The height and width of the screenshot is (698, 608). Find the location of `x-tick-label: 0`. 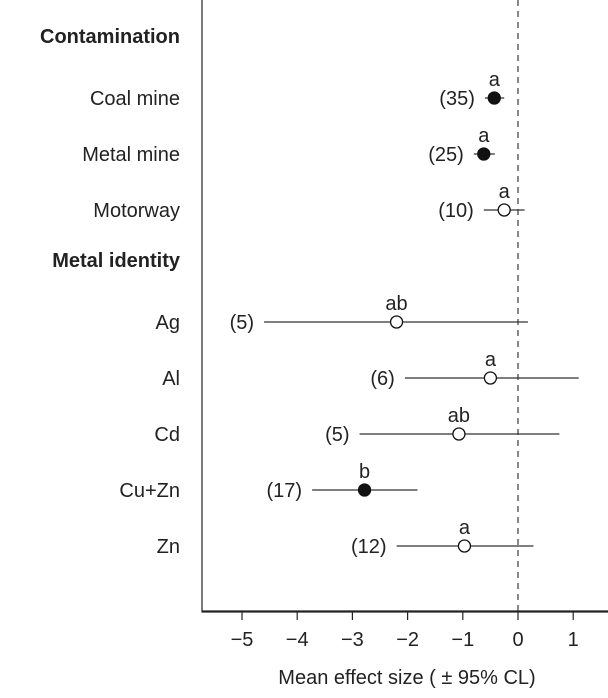

x-tick-label: 0 is located at coordinates (517, 640).